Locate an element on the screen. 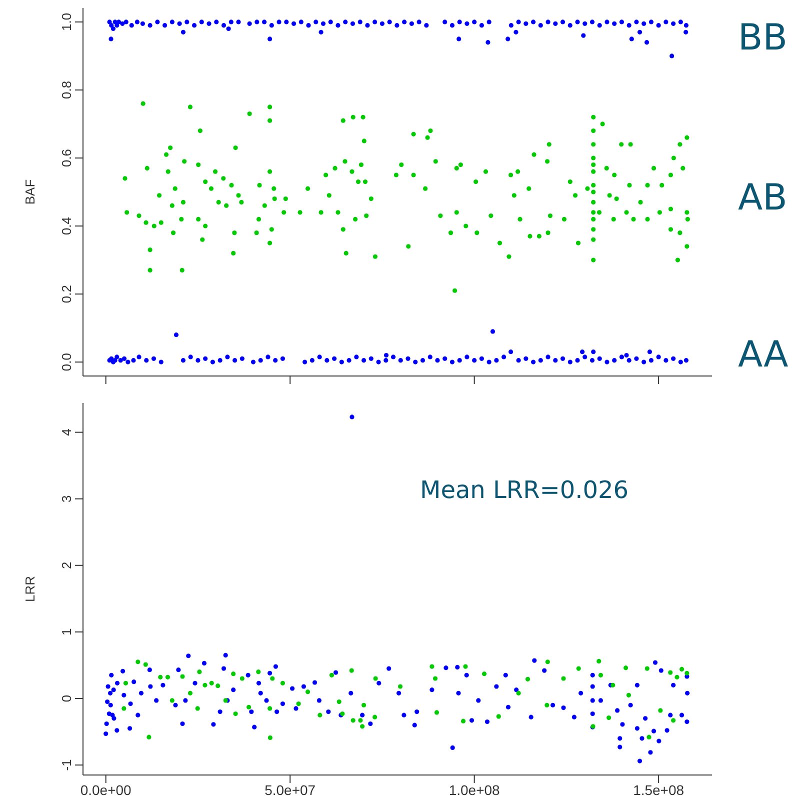  y-tick-label: 1 is located at coordinates (66, 632).